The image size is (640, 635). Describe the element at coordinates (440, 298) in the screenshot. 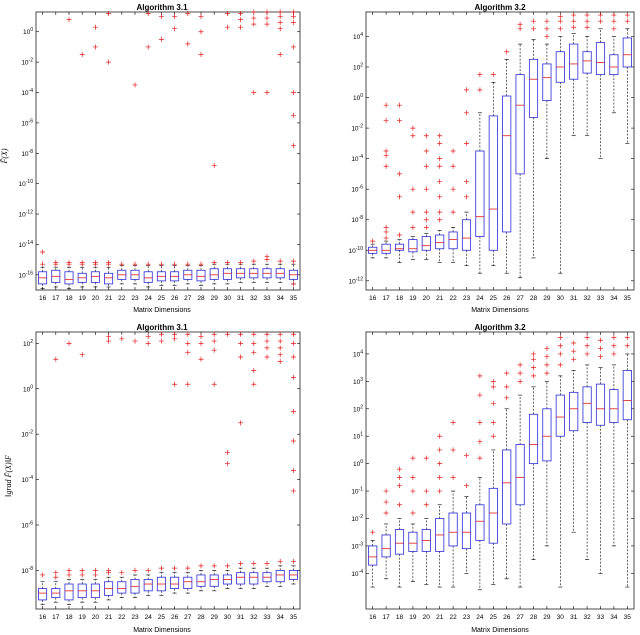

I see `x-tick-label: 21` at that location.